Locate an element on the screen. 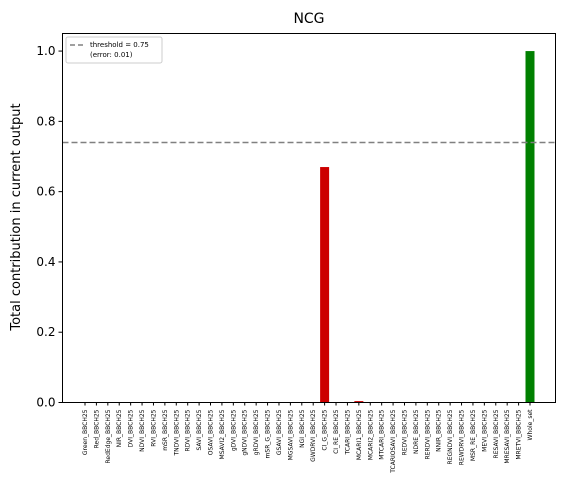 The height and width of the screenshot is (495, 570). x-tick-label: MTCARI_BBCH25 is located at coordinates (382, 434).